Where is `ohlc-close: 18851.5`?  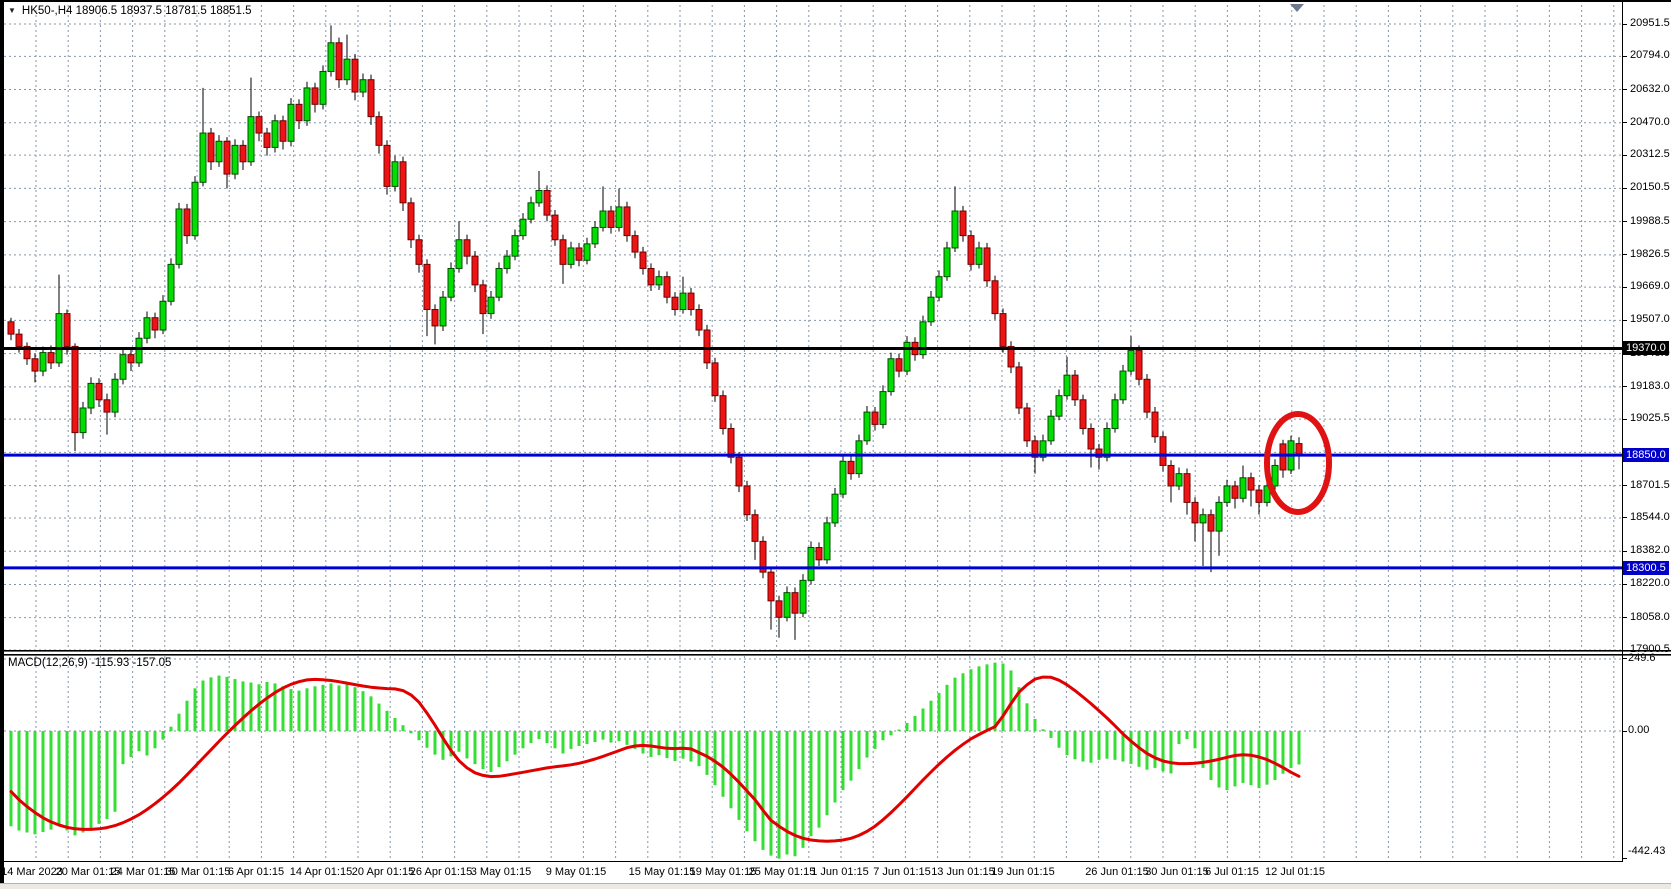
ohlc-close: 18851.5 is located at coordinates (230, 11).